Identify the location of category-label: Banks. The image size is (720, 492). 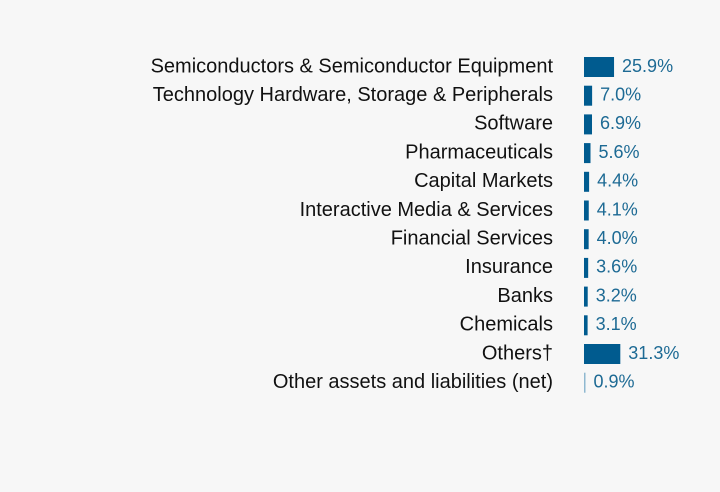
(525, 296).